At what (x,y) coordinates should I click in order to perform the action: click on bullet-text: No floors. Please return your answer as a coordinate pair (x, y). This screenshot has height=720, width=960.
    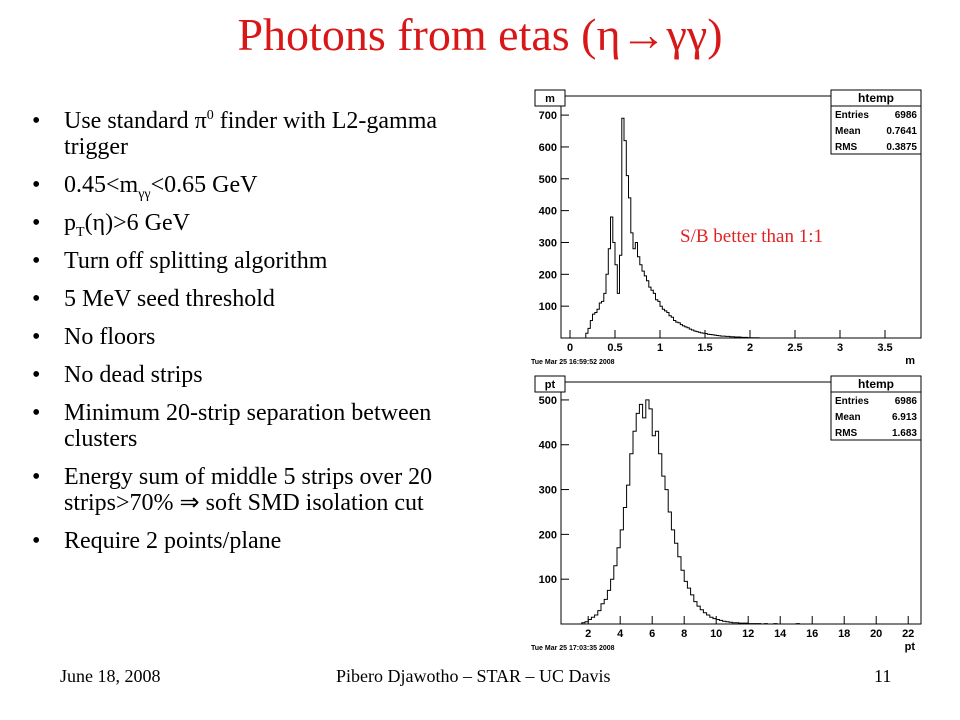
    Looking at the image, I should click on (110, 337).